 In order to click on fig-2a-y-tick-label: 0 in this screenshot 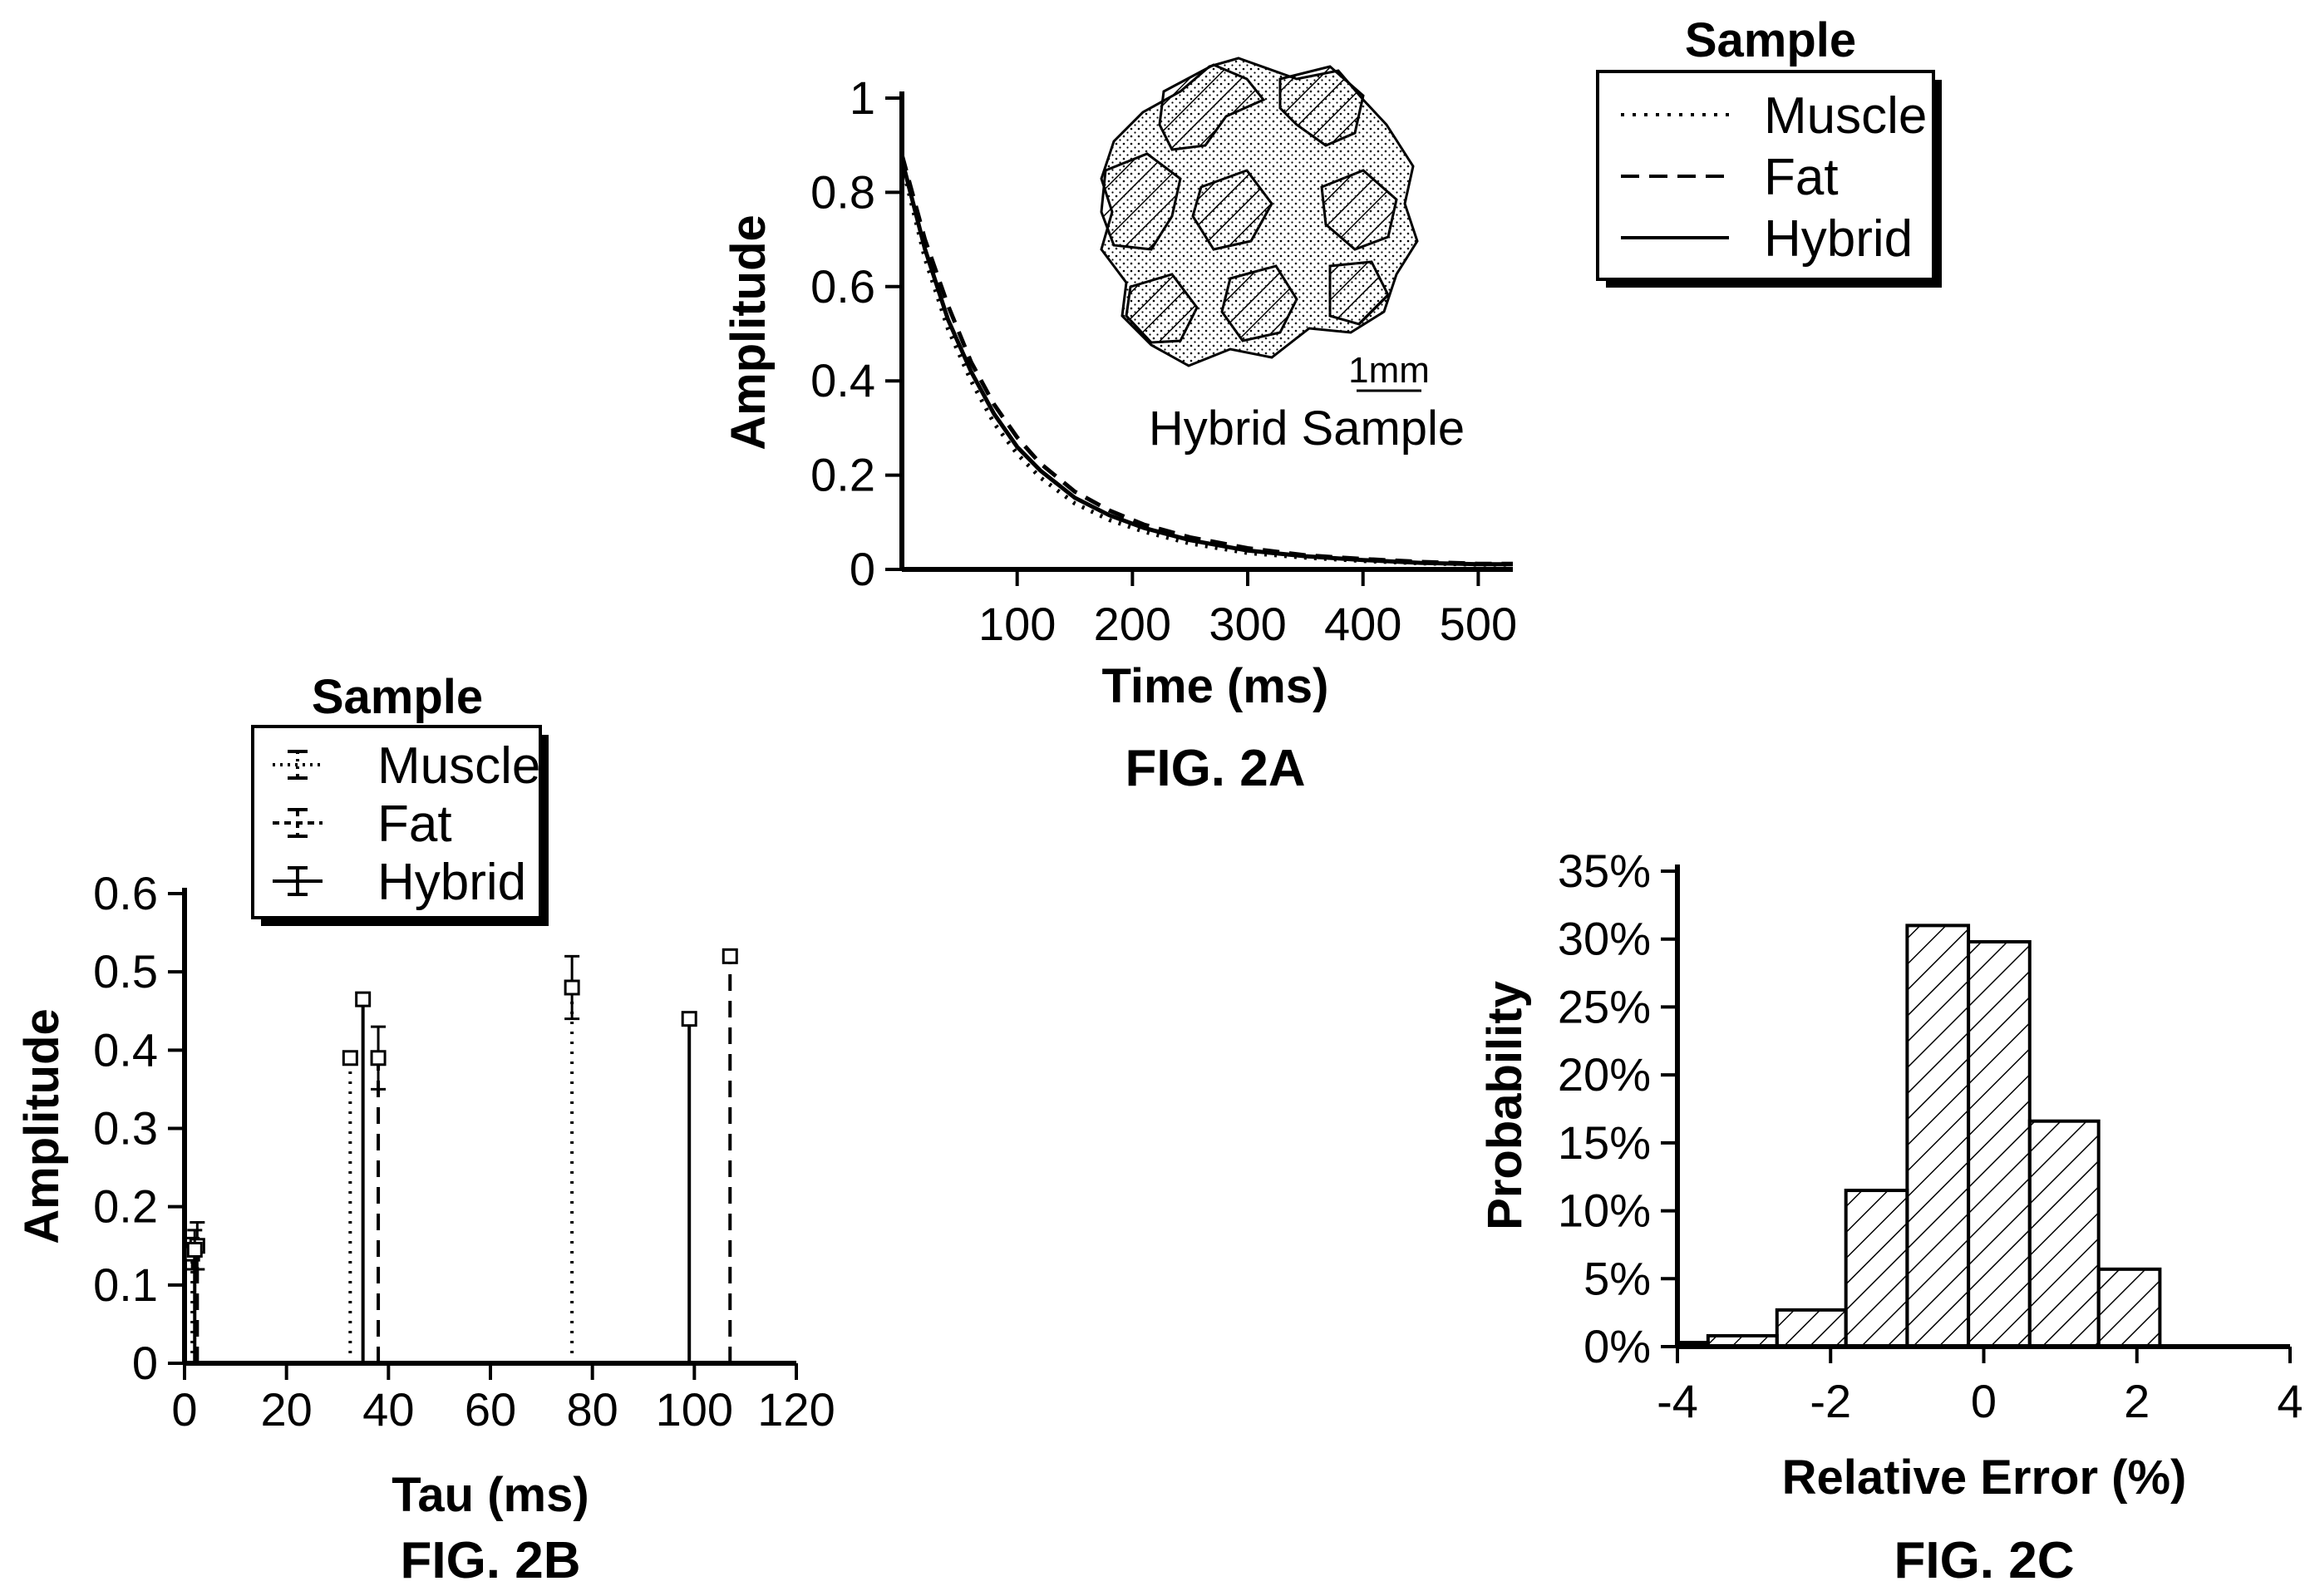, I will do `click(863, 569)`.